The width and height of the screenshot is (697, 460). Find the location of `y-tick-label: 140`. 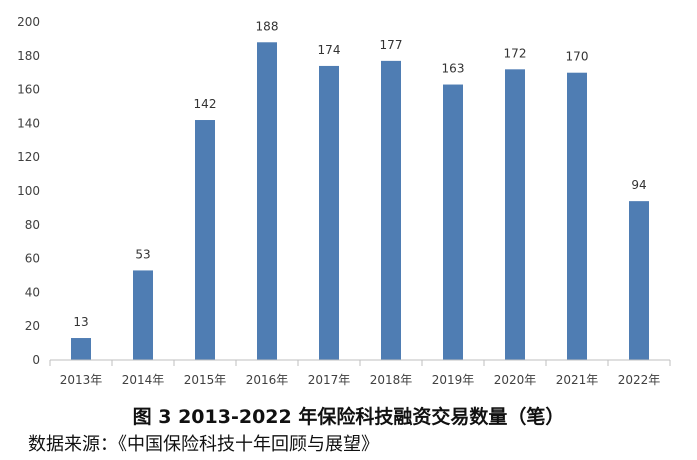

y-tick-label: 140 is located at coordinates (28, 123).